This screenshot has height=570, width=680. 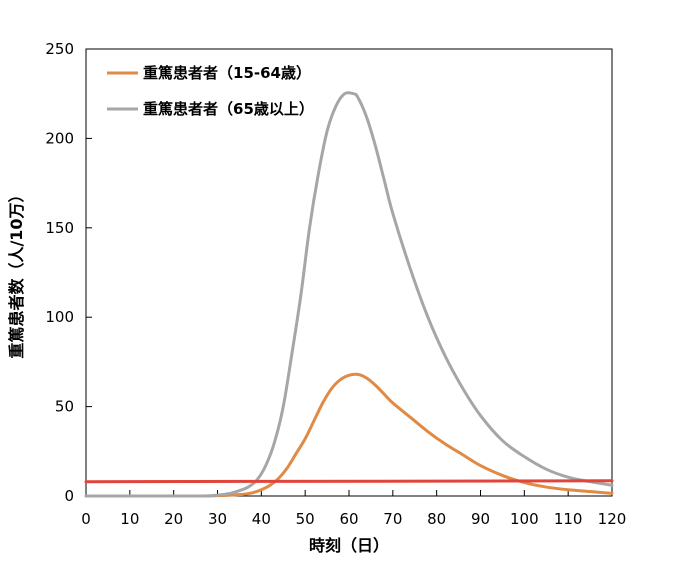 What do you see at coordinates (59, 138) in the screenshot?
I see `y-tick-label: 200` at bounding box center [59, 138].